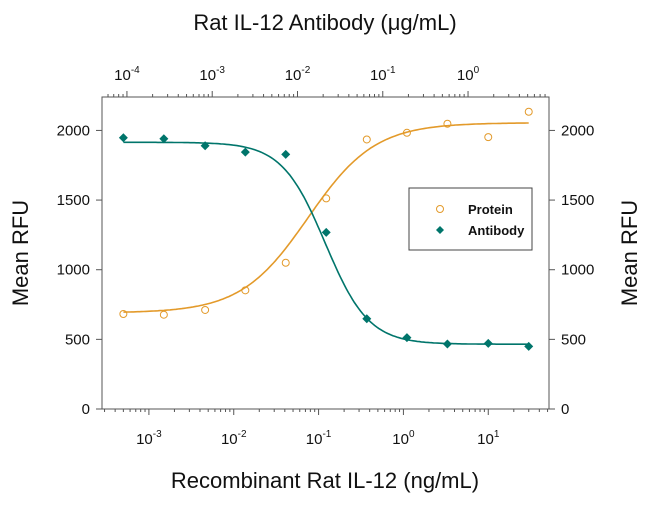 The image size is (650, 507). I want to click on top-x-tick-label: 10⁻³, so click(212, 74).